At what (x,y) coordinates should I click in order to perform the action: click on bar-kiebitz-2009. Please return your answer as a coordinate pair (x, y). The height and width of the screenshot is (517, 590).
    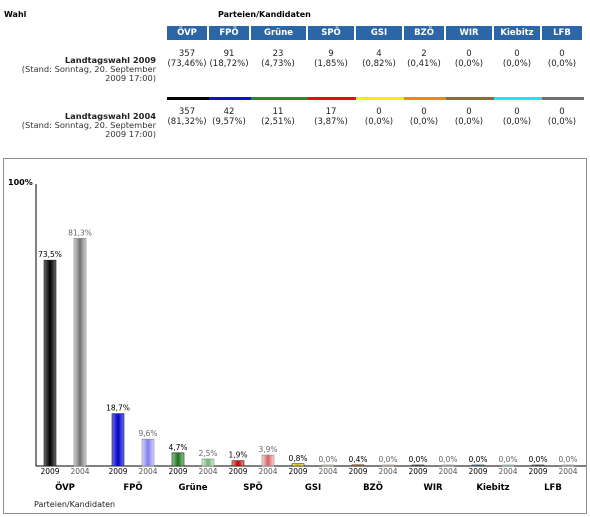
    Looking at the image, I should click on (478, 465).